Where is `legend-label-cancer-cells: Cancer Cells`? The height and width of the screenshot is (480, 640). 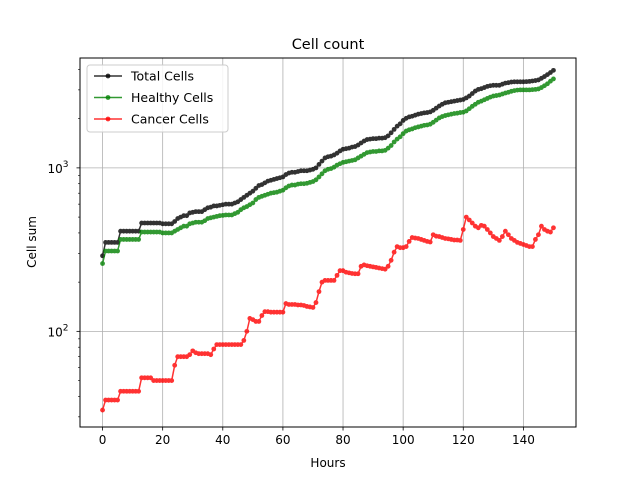 legend-label-cancer-cells: Cancer Cells is located at coordinates (170, 119).